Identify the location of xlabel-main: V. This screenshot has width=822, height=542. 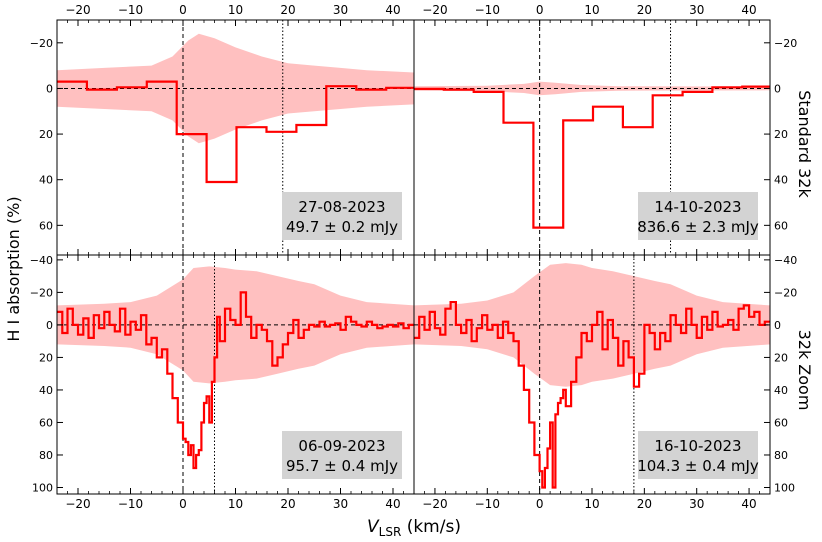
(373, 527).